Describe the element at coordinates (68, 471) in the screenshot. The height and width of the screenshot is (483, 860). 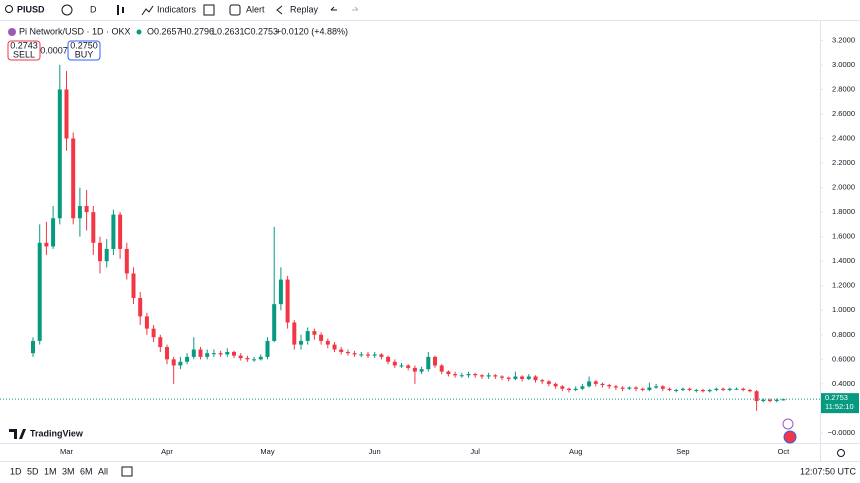
I see `range-button: 3M` at that location.